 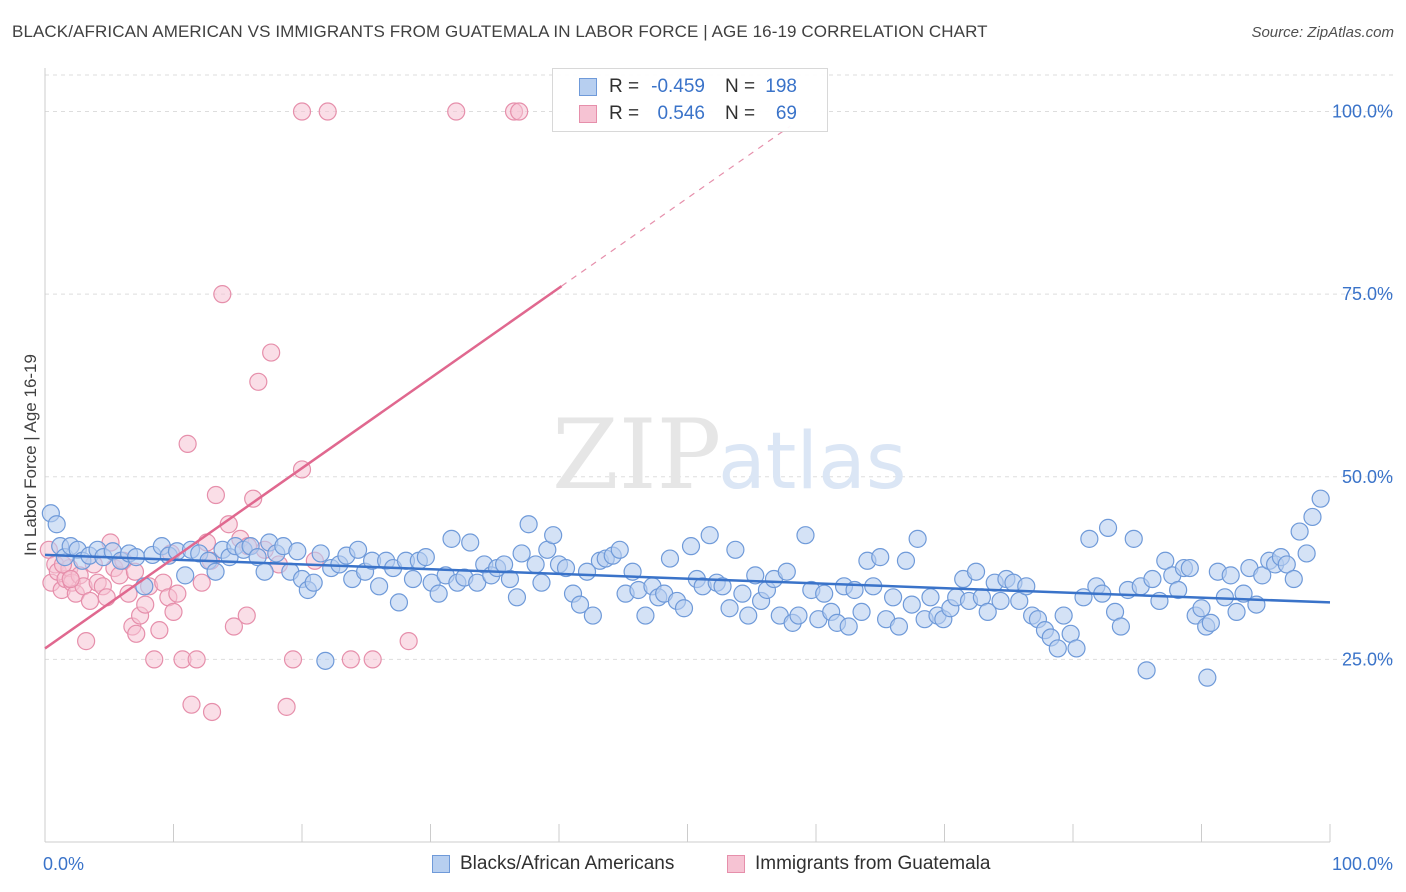 What do you see at coordinates (63, 864) in the screenshot?
I see `x-tick-label: 0.0%` at bounding box center [63, 864].